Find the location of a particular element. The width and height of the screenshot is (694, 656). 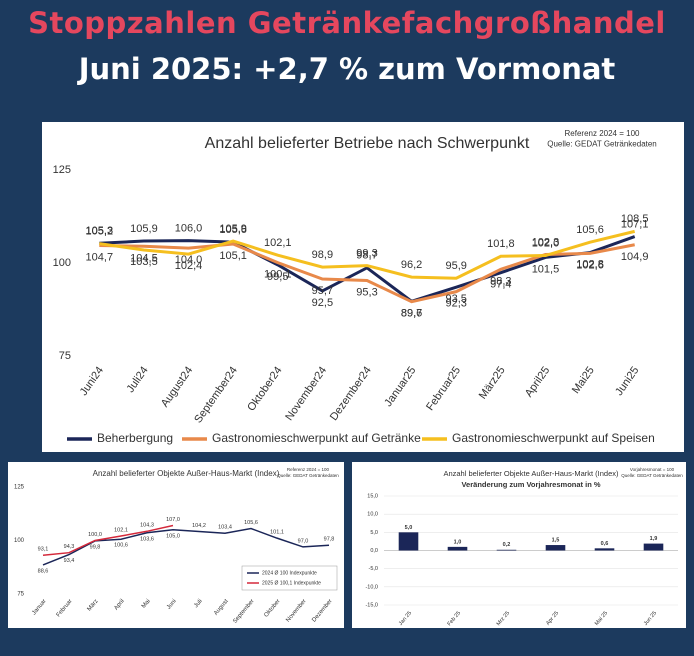

data-label: 89,6 is located at coordinates (411, 314).